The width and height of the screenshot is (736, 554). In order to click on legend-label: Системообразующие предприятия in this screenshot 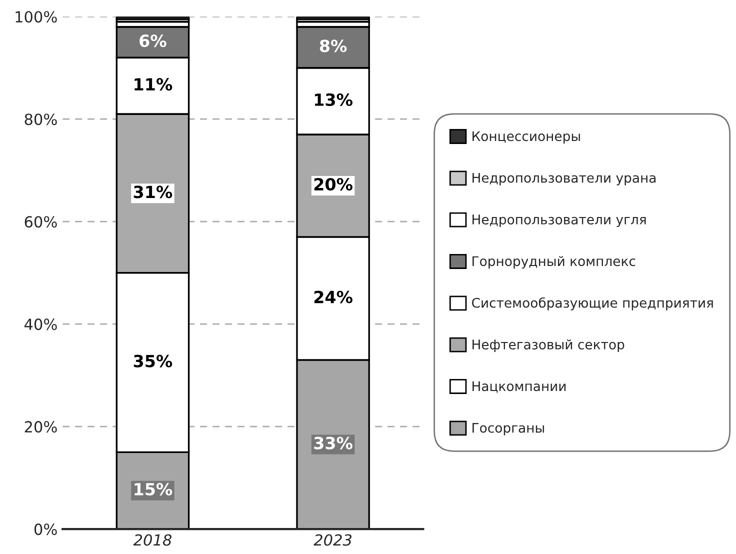, I will do `click(592, 303)`.